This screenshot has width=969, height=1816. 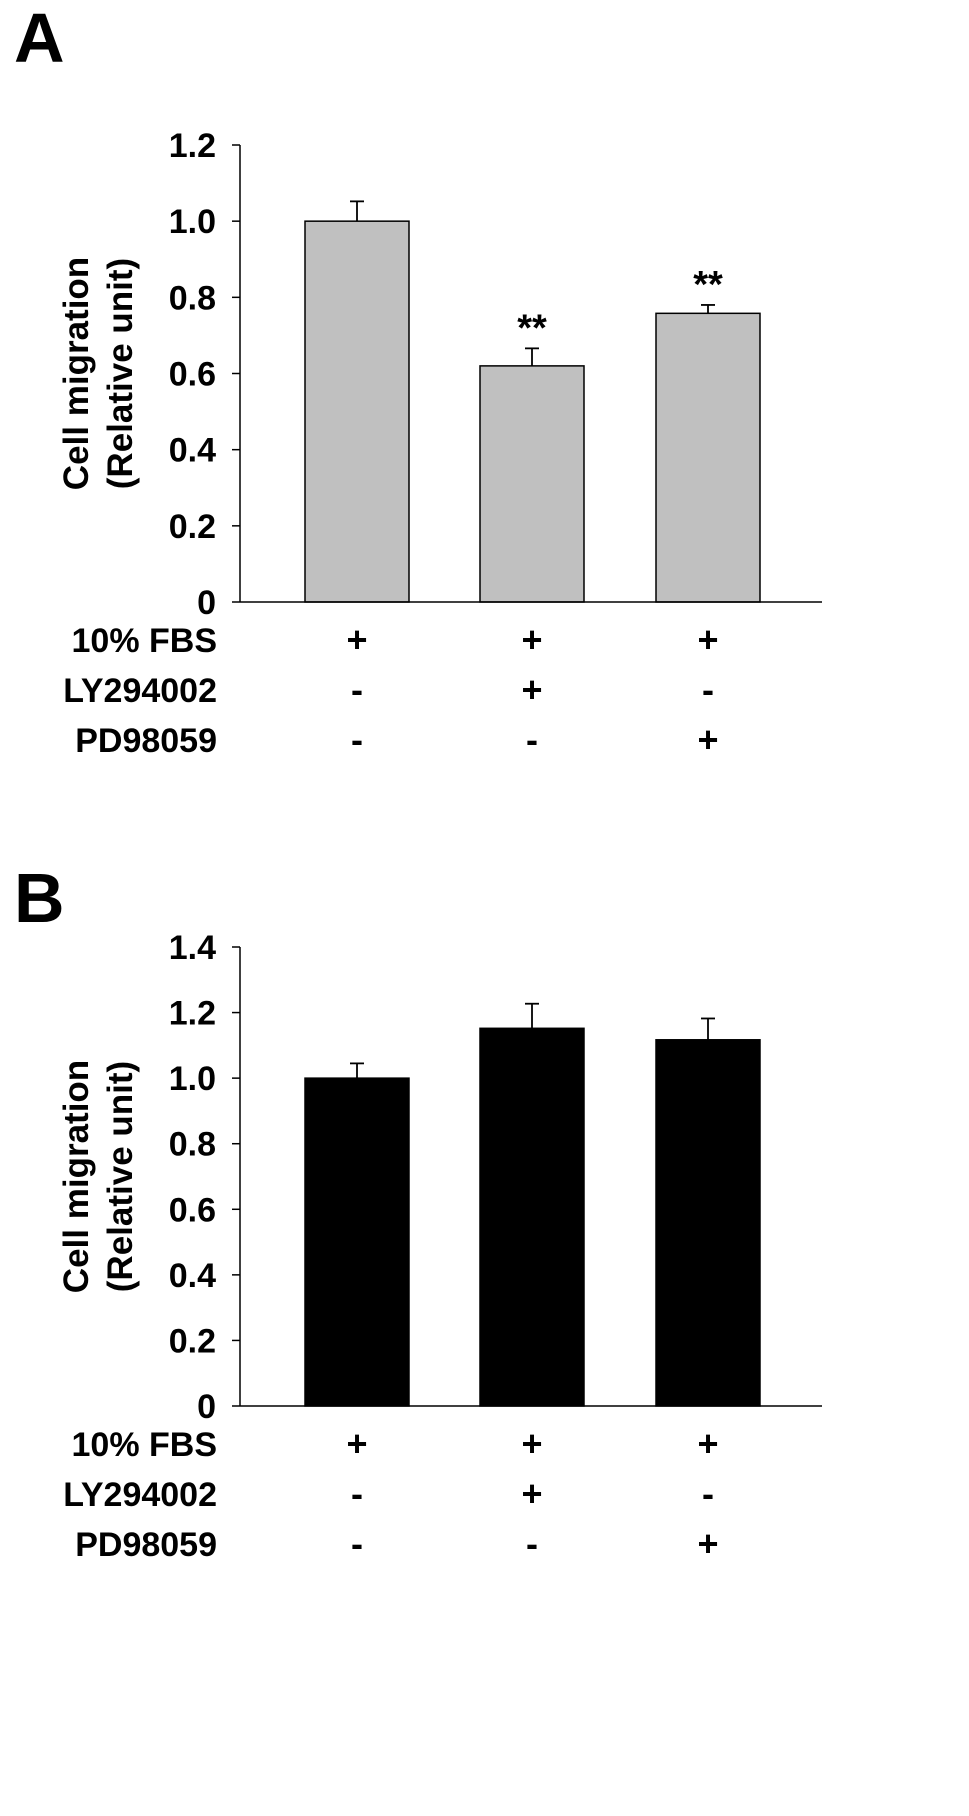 What do you see at coordinates (39, 38) in the screenshot?
I see `panel-letter: A` at bounding box center [39, 38].